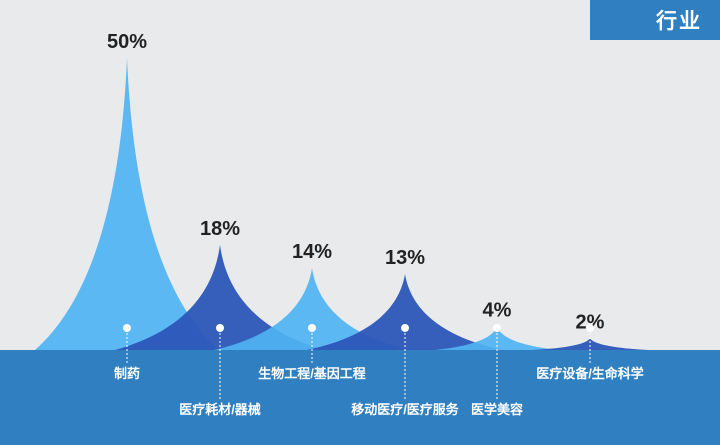 Image resolution: width=720 pixels, height=445 pixels. Describe the element at coordinates (590, 322) in the screenshot. I see `value-label-6: 2%` at that location.